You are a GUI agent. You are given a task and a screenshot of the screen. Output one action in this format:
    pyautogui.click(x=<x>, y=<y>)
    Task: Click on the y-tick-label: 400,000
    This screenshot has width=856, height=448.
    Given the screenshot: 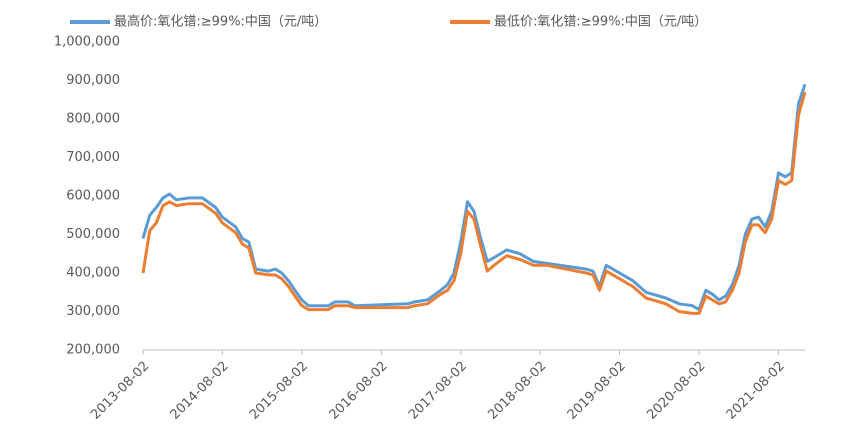 What is the action you would take?
    pyautogui.click(x=93, y=273)
    